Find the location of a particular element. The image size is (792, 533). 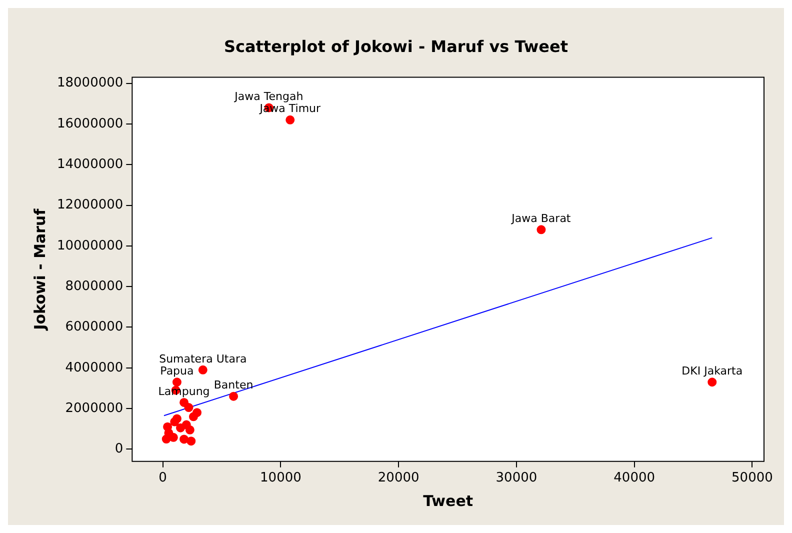

x-tick-label: 40000 is located at coordinates (635, 478).